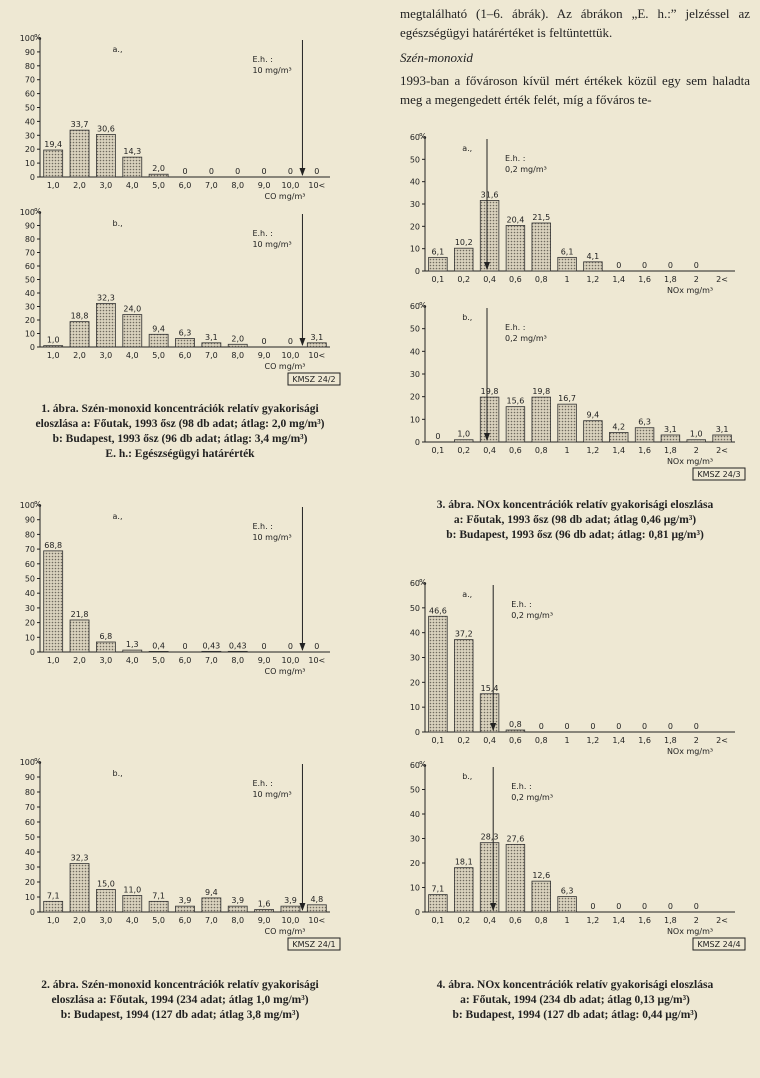 This screenshot has width=760, height=1078. I want to click on x-tick-label: 0,8, so click(541, 450).